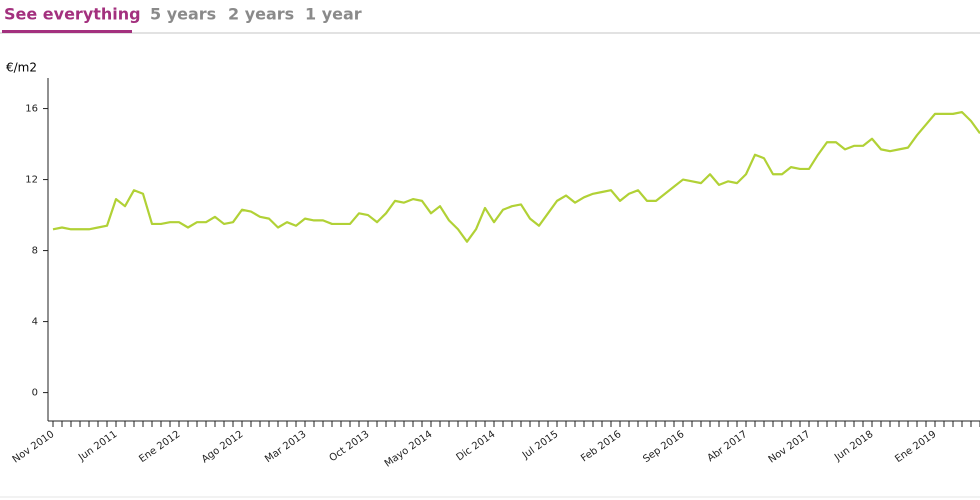  I want to click on x-tick-label: Abr 2017, so click(728, 446).